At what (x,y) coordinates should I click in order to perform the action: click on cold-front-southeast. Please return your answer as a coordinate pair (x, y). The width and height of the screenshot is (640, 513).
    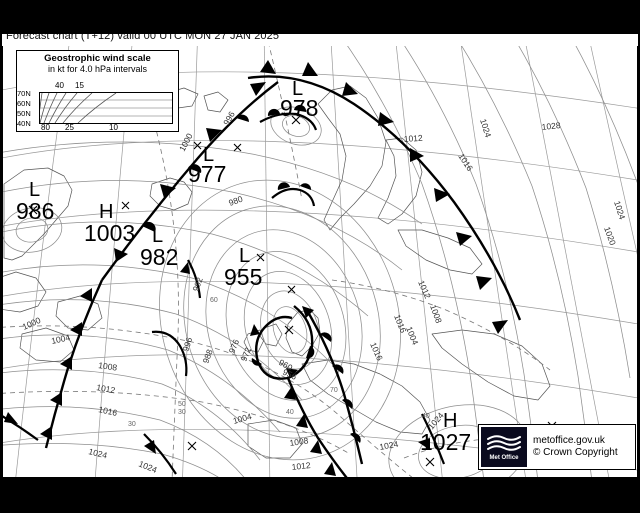
    Looking at the image, I should click on (160, 454).